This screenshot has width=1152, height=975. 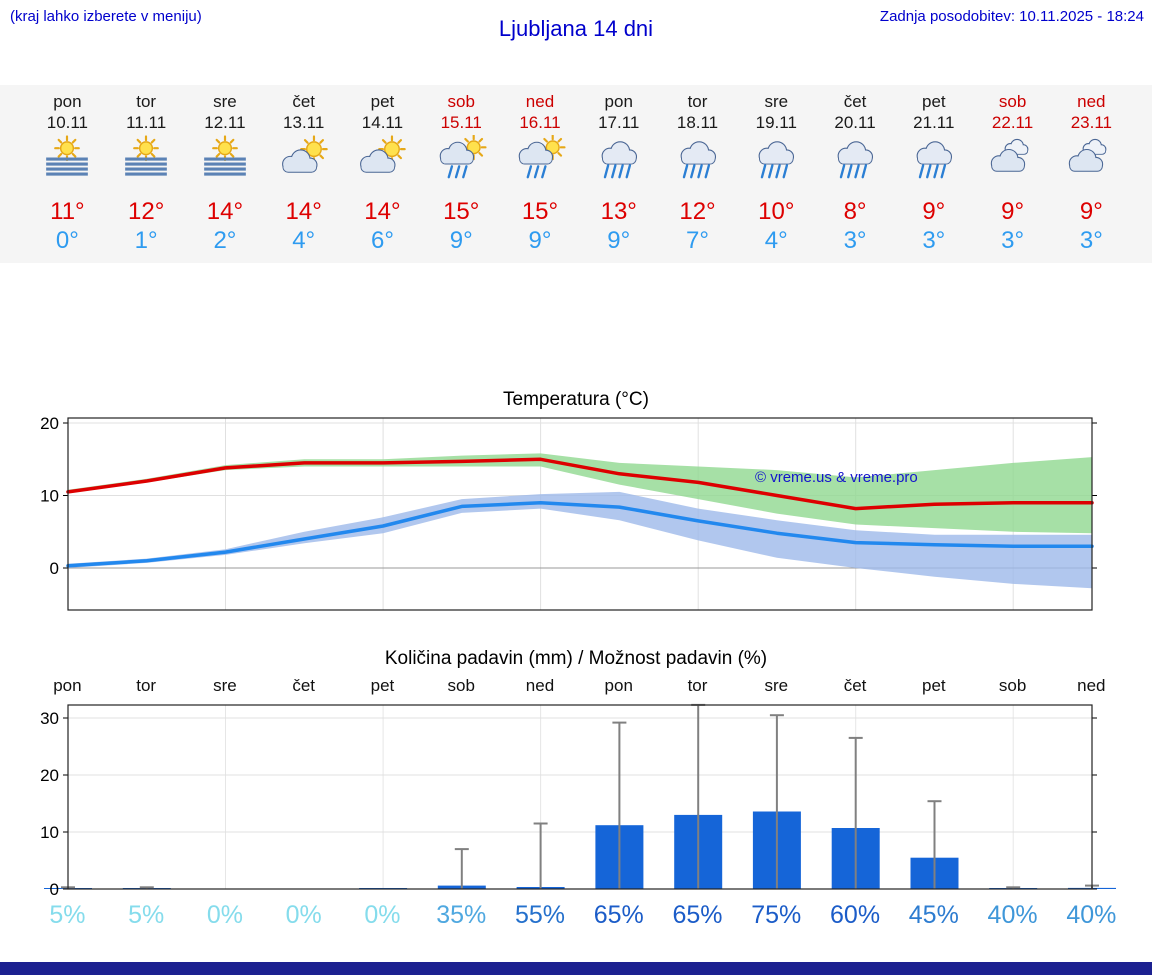 I want to click on page-title: Ljubljana 14 dni, so click(x=576, y=28).